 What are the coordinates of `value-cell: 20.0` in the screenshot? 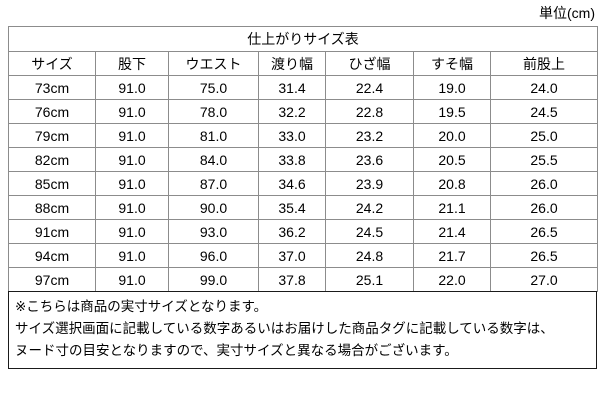 It's located at (452, 135).